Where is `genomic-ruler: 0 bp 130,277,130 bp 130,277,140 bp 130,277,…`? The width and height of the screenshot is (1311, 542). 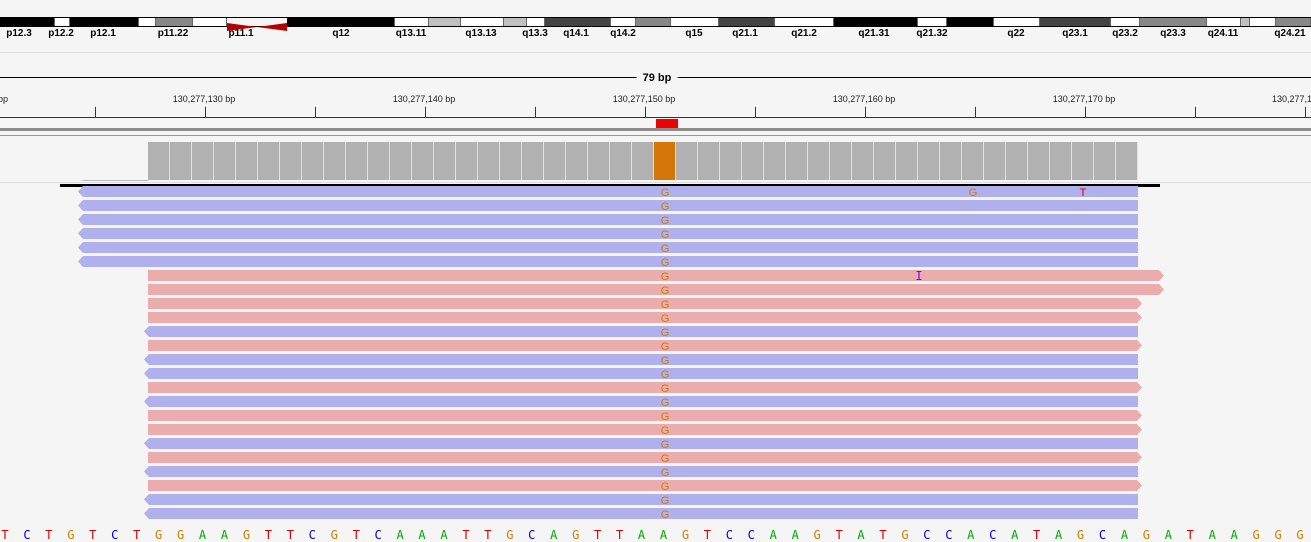 genomic-ruler: 0 bp 130,277,130 bp 130,277,140 bp 130,277,… is located at coordinates (655, 105).